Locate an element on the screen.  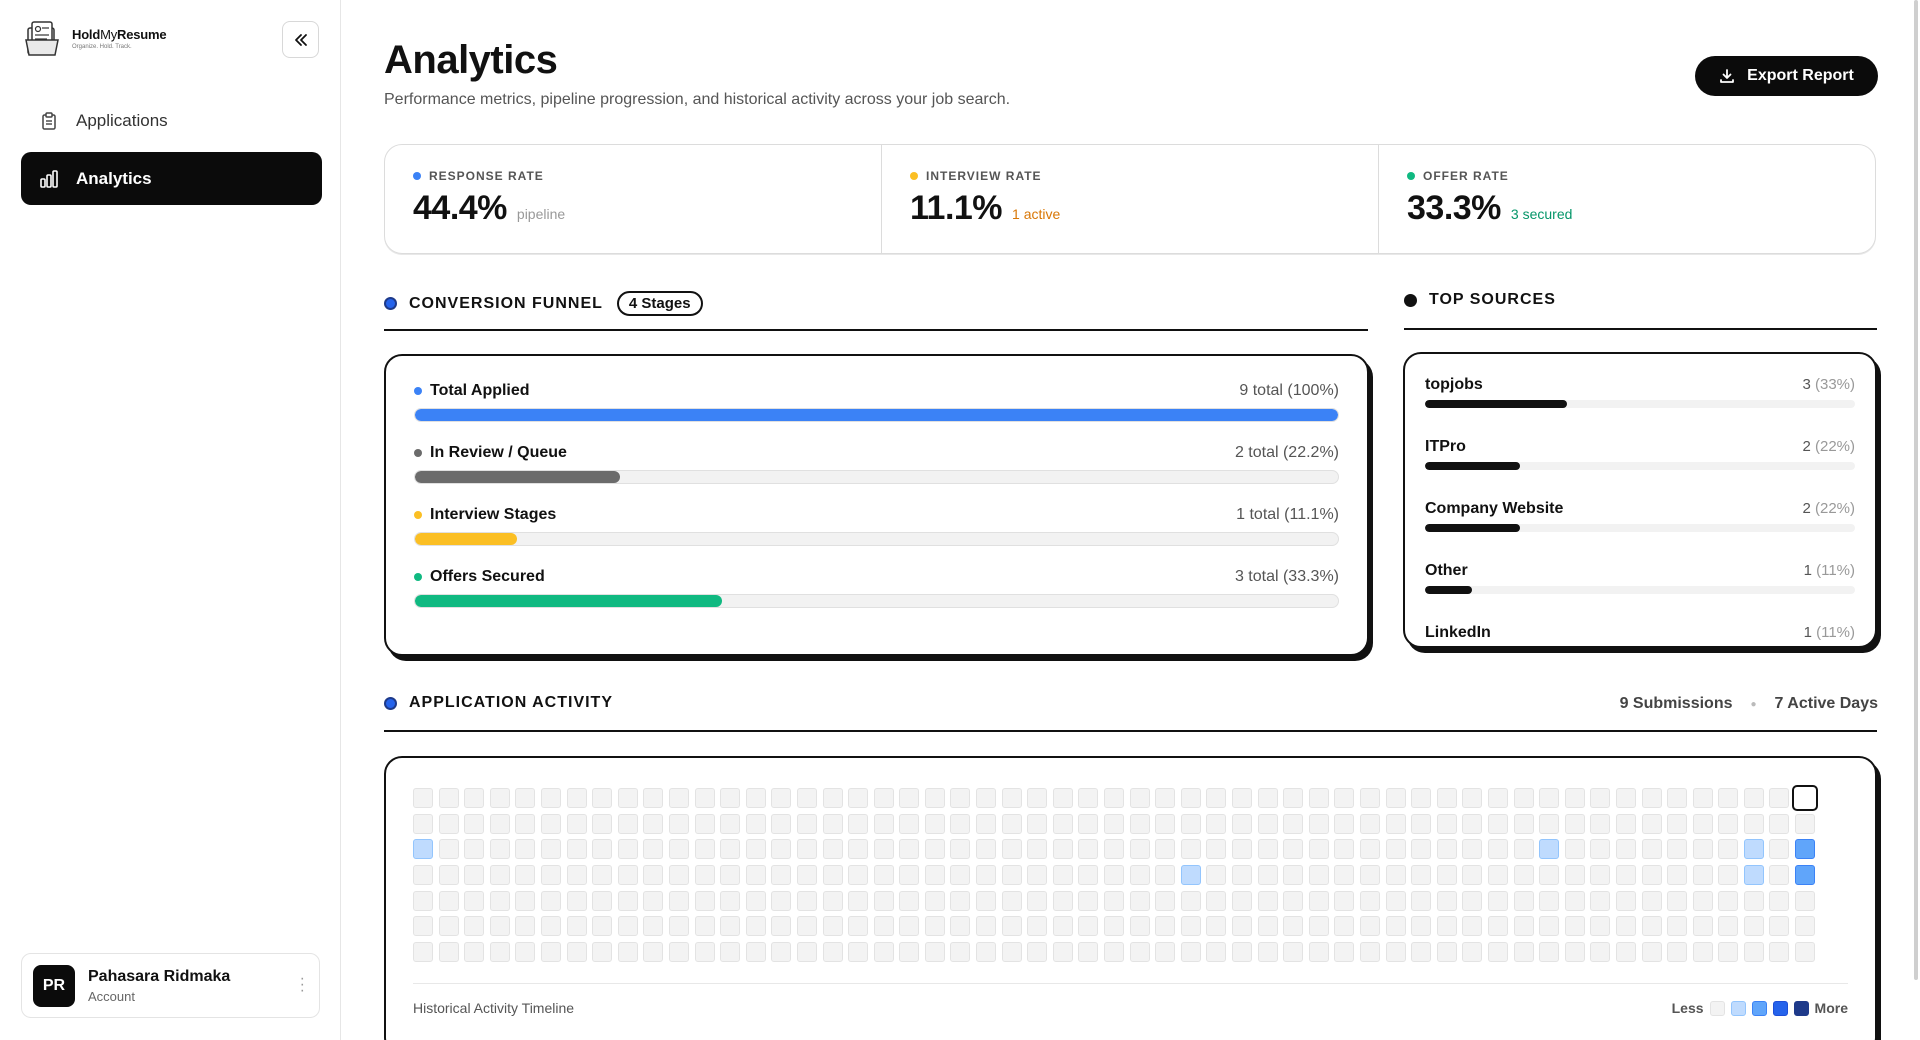
sidebar-item-analytics: Analytics is located at coordinates (171, 178).